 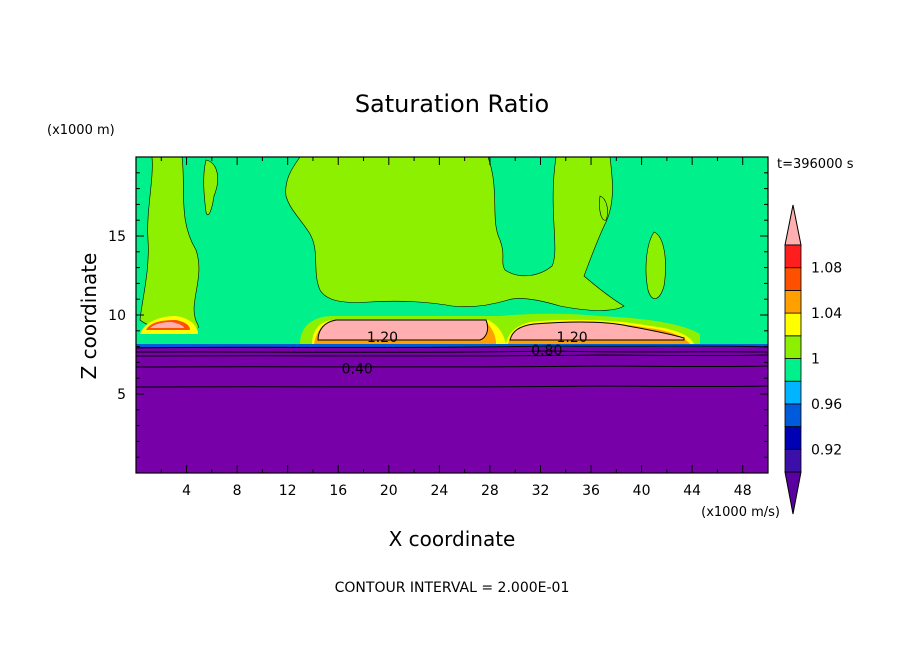 What do you see at coordinates (740, 512) in the screenshot?
I see `x-unit-label: (x1000 m/s)` at bounding box center [740, 512].